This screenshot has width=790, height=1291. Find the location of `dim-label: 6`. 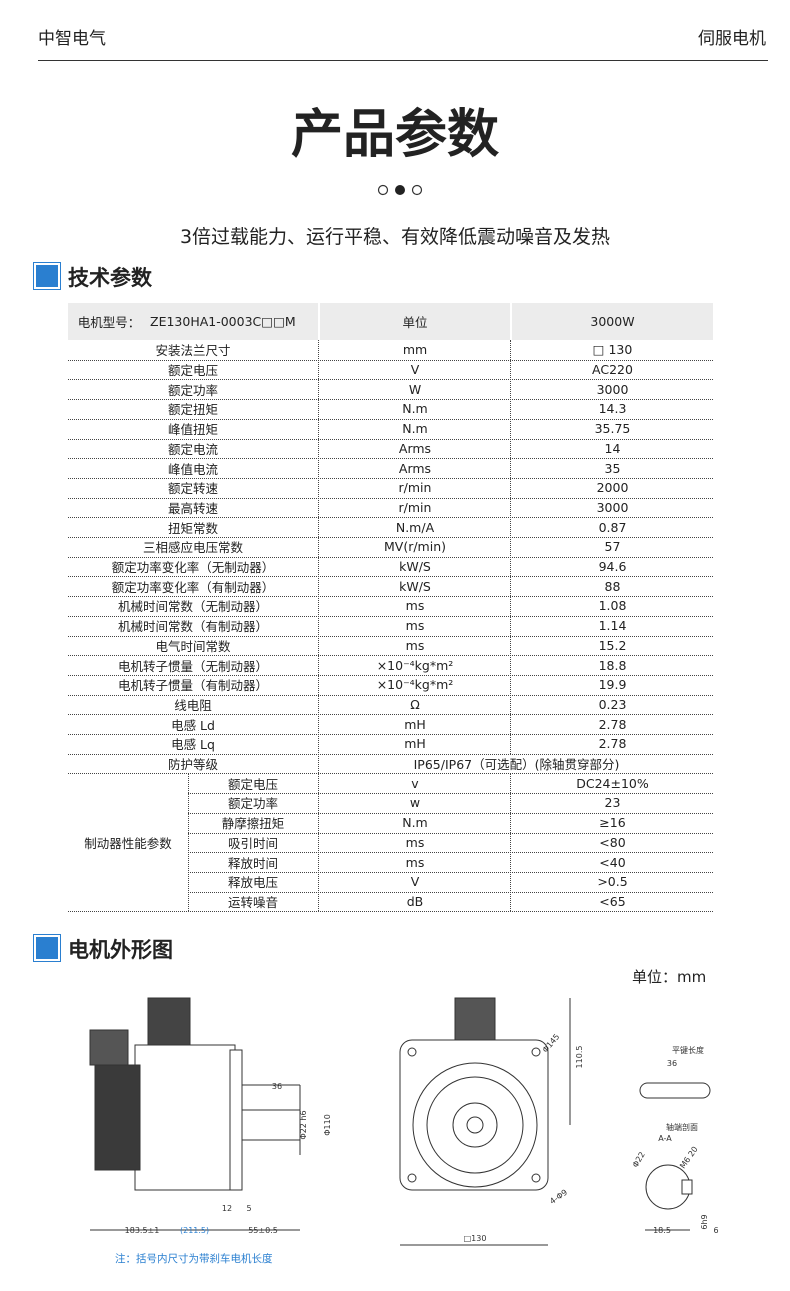

dim-label: 6 is located at coordinates (715, 1230).